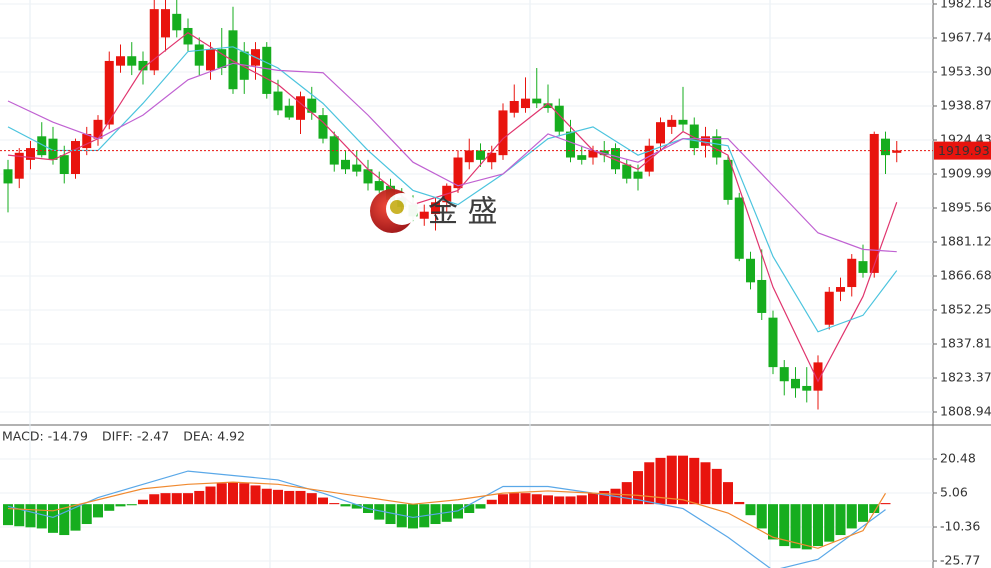 This screenshot has height=568, width=991. What do you see at coordinates (965, 5) in the screenshot?
I see `y-tick-label: 1982.18` at bounding box center [965, 5].